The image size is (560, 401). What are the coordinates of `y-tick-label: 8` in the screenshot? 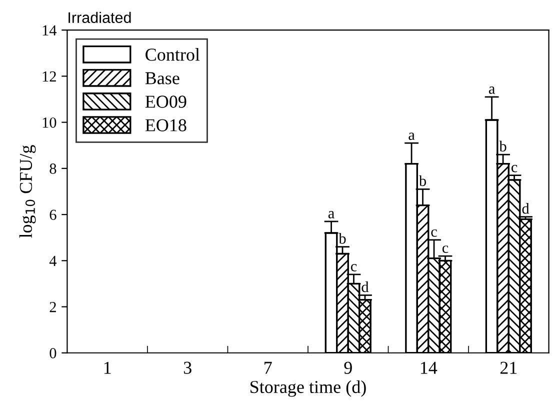 It's located at (53, 169).